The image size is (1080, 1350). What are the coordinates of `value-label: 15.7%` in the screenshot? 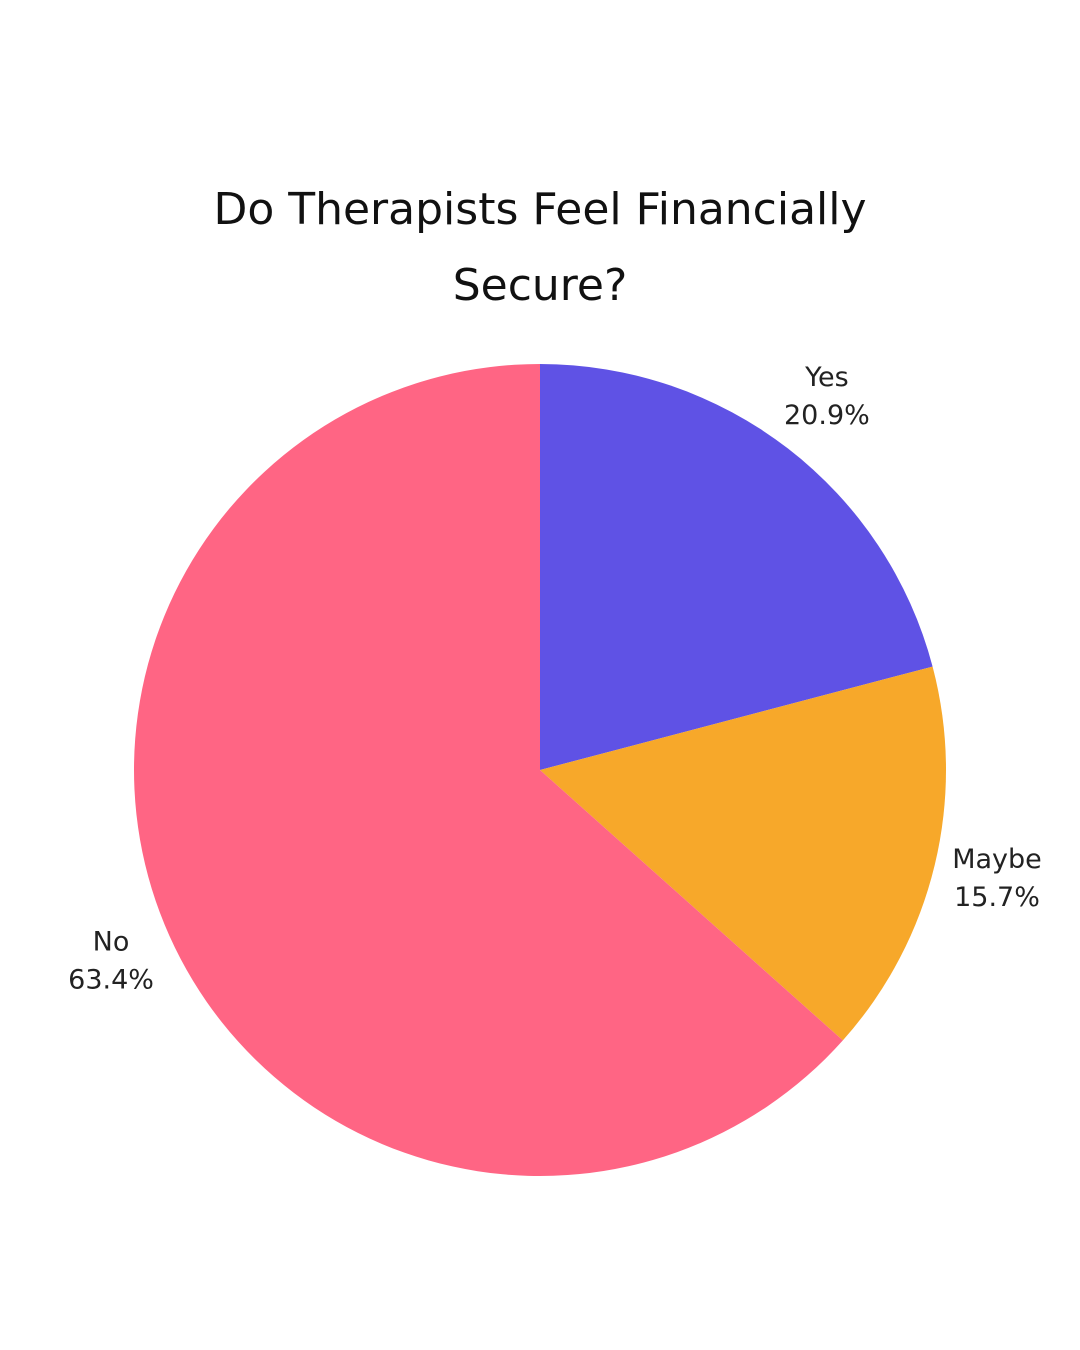 It's located at (997, 897).